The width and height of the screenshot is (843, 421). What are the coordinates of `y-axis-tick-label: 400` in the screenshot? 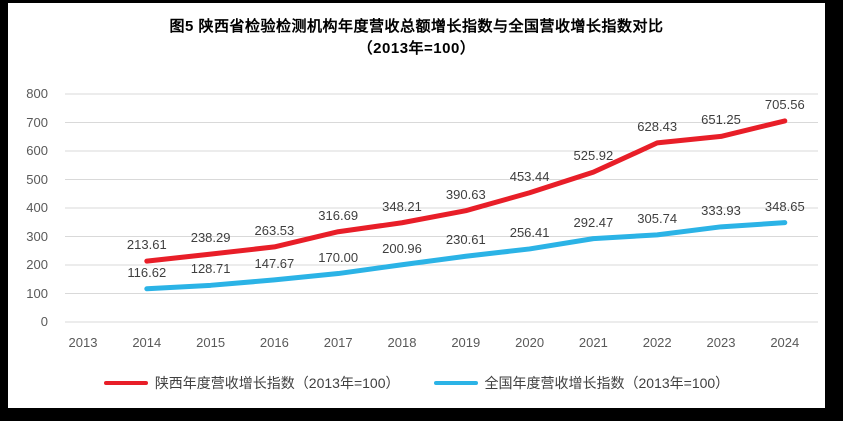 It's located at (37, 207).